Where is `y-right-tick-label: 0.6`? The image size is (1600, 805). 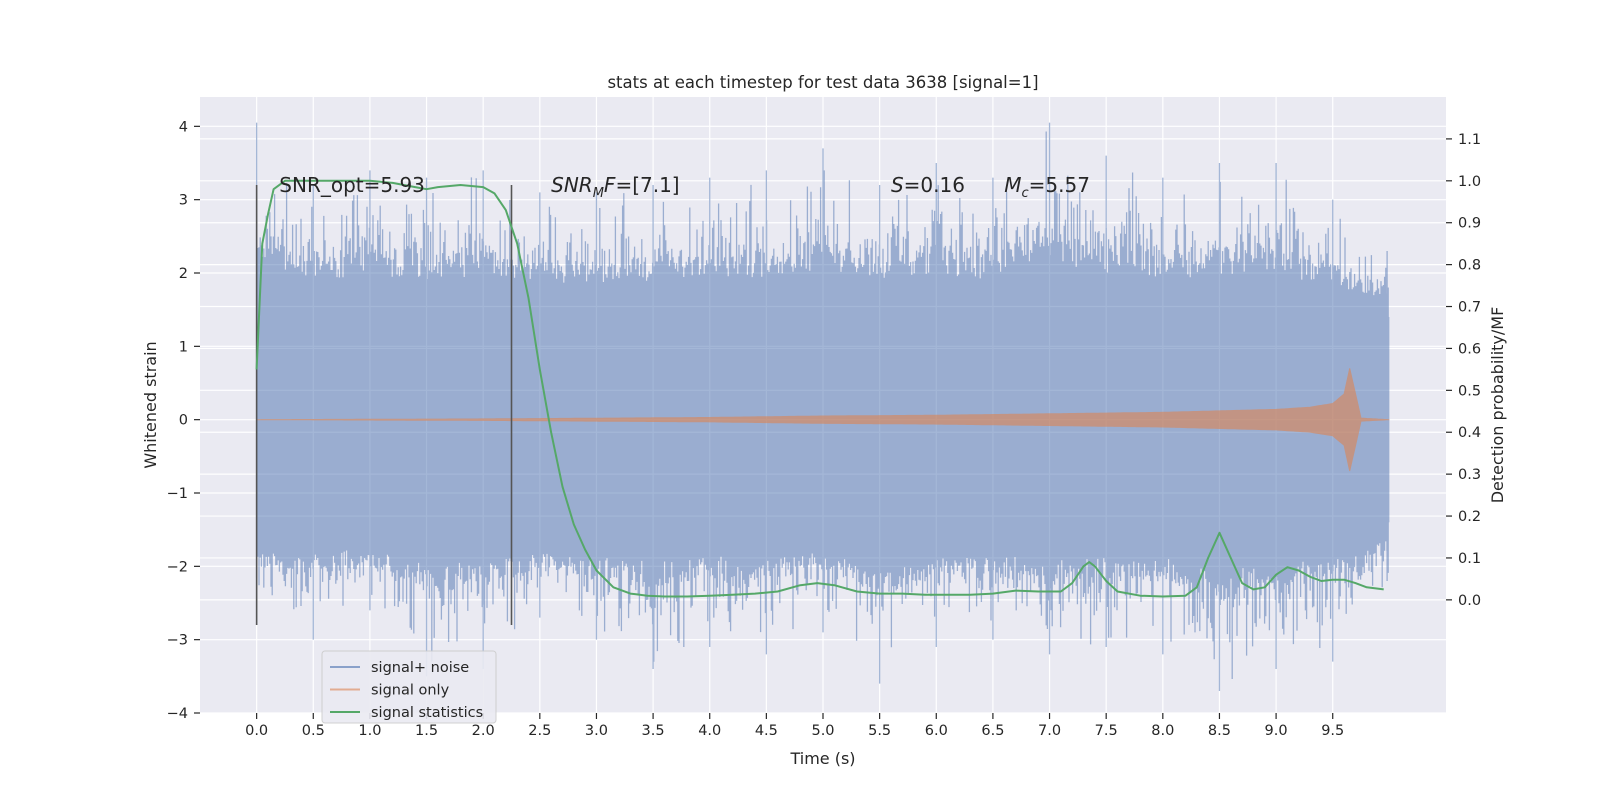
y-right-tick-label: 0.6 is located at coordinates (1469, 349).